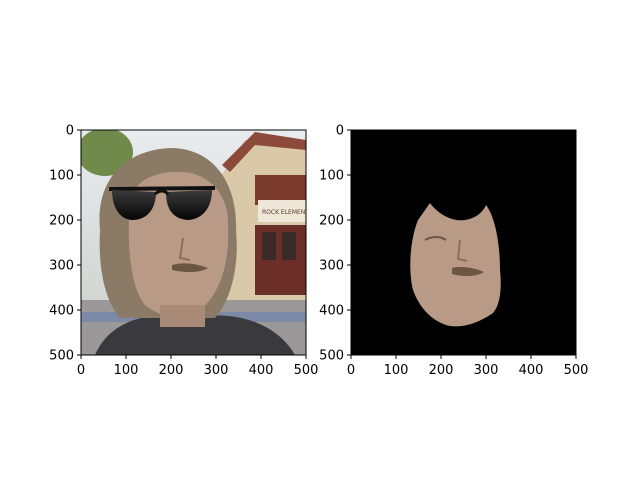 Image resolution: width=640 pixels, height=480 pixels. What do you see at coordinates (162, 203) in the screenshot?
I see `sunglasses` at bounding box center [162, 203].